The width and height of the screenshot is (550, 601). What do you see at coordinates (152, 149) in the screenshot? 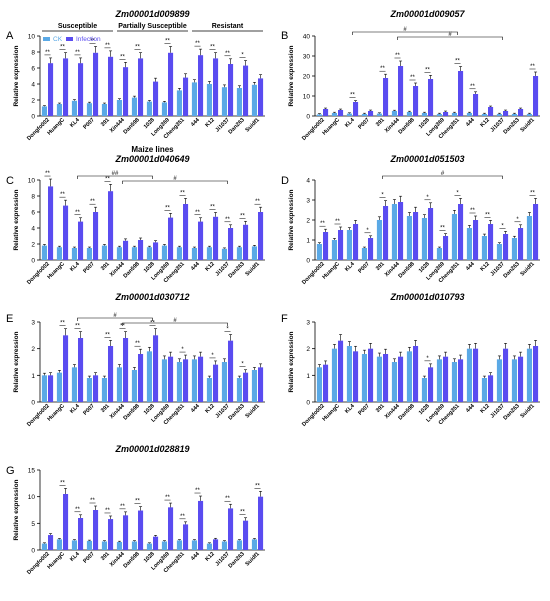
I see `x-axis-label: Maize lines` at bounding box center [152, 149].